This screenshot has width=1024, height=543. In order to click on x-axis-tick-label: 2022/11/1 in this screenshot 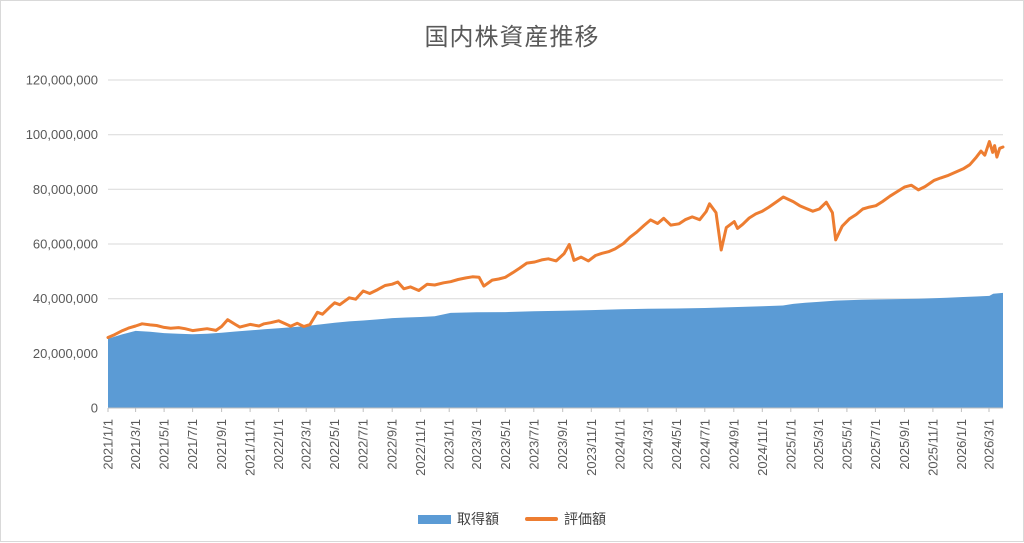, I will do `click(420, 447)`.